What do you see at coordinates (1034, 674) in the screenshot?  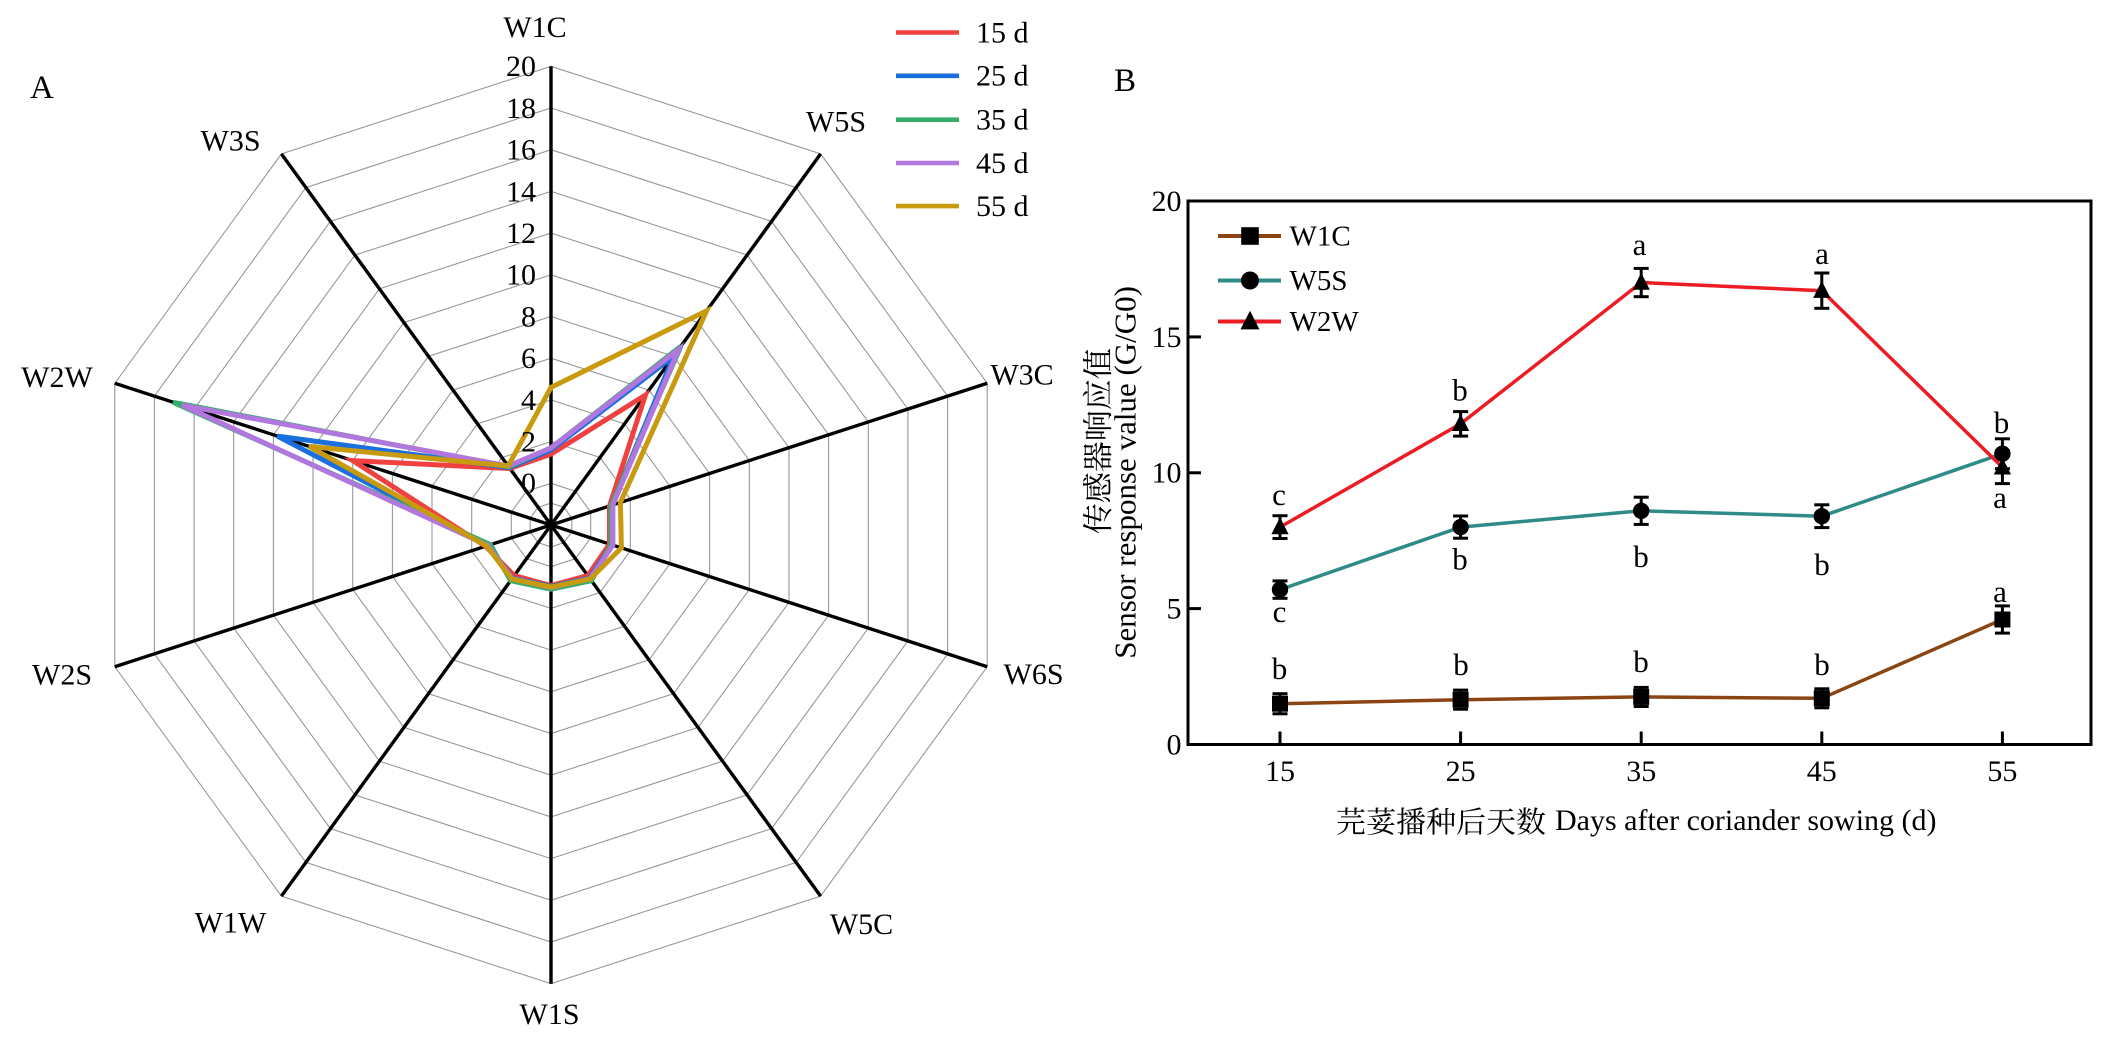 I see `svg-text: W6S` at bounding box center [1034, 674].